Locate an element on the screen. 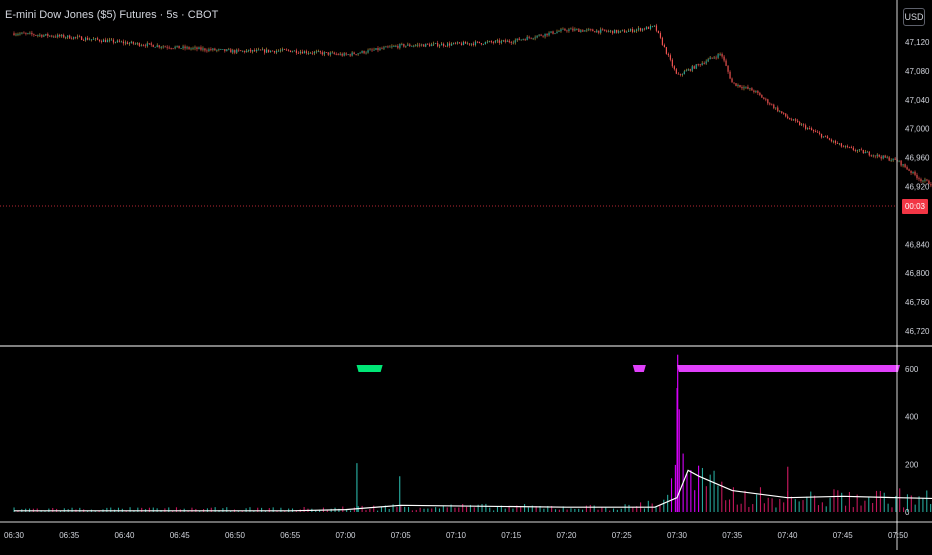 This screenshot has width=932, height=555. currency-button: USD is located at coordinates (914, 17).